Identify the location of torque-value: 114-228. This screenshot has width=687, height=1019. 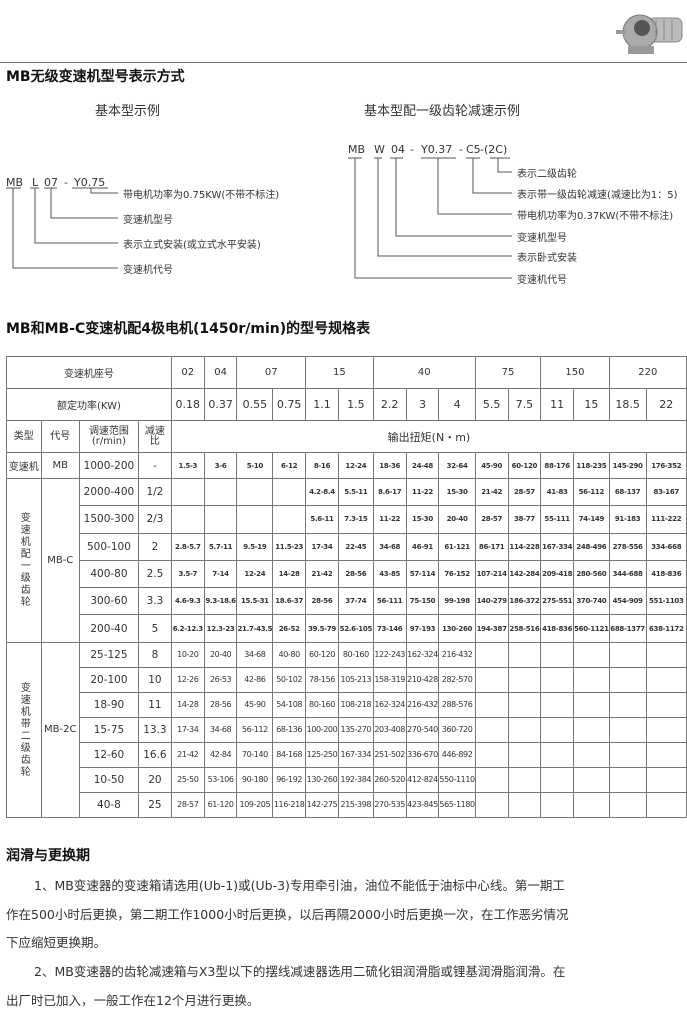
(524, 546).